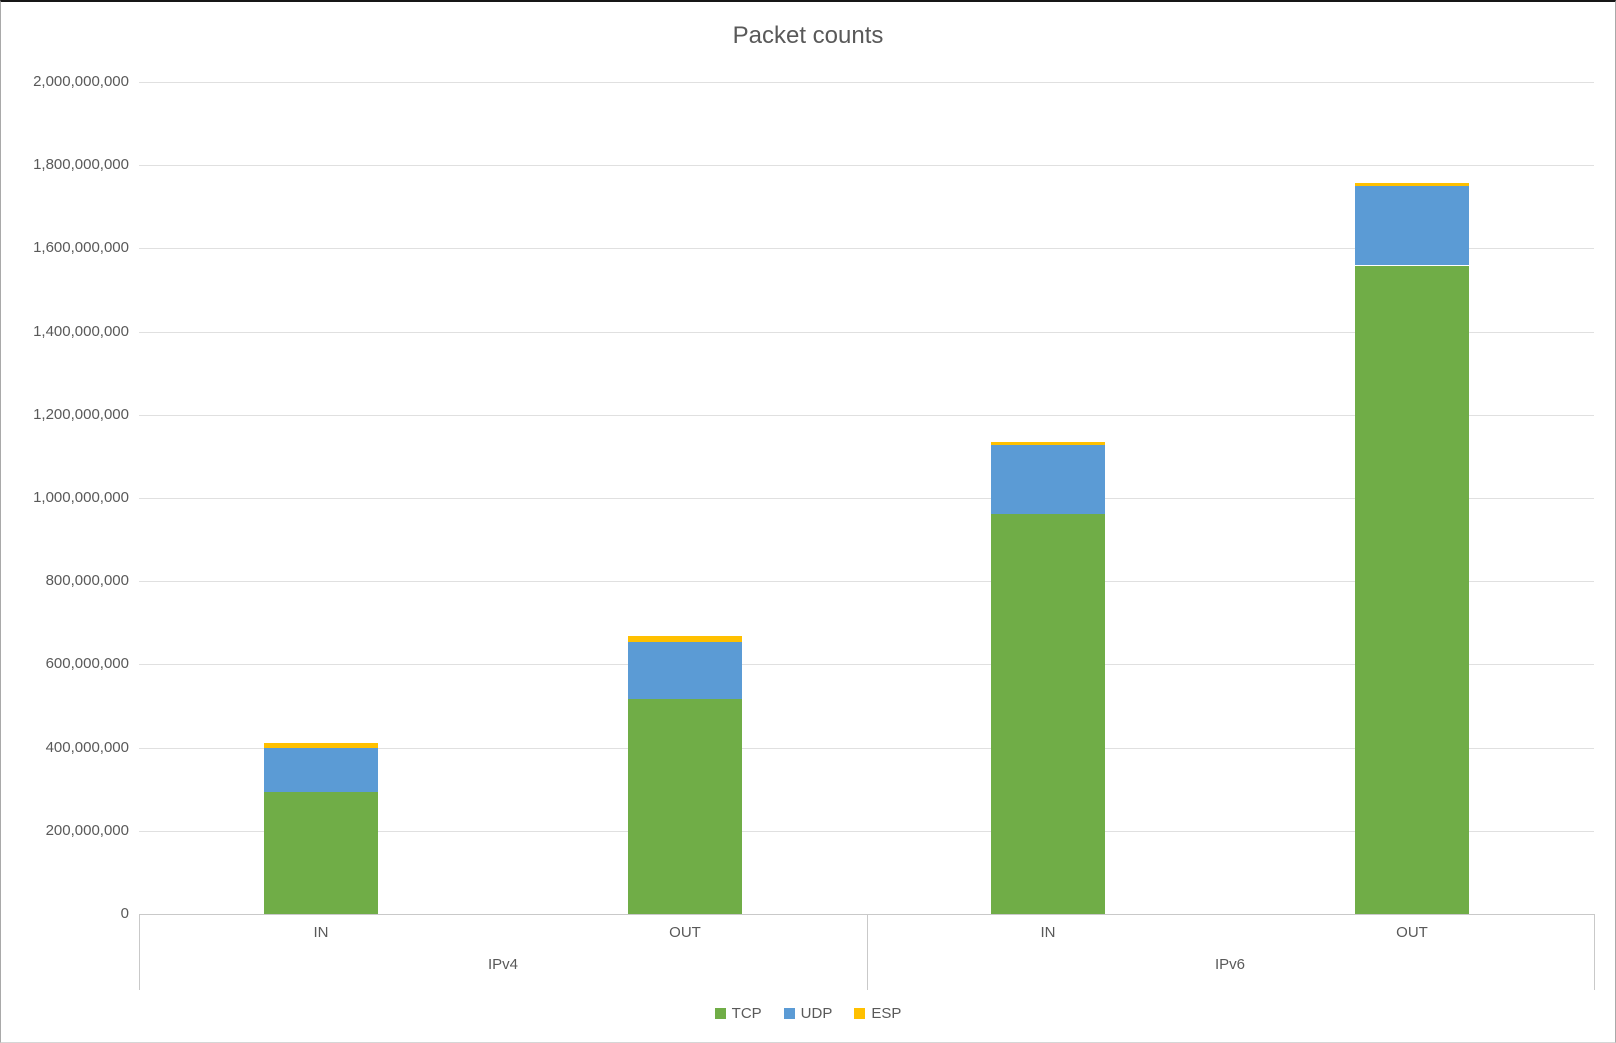  What do you see at coordinates (886, 1013) in the screenshot?
I see `legend-label: ESP` at bounding box center [886, 1013].